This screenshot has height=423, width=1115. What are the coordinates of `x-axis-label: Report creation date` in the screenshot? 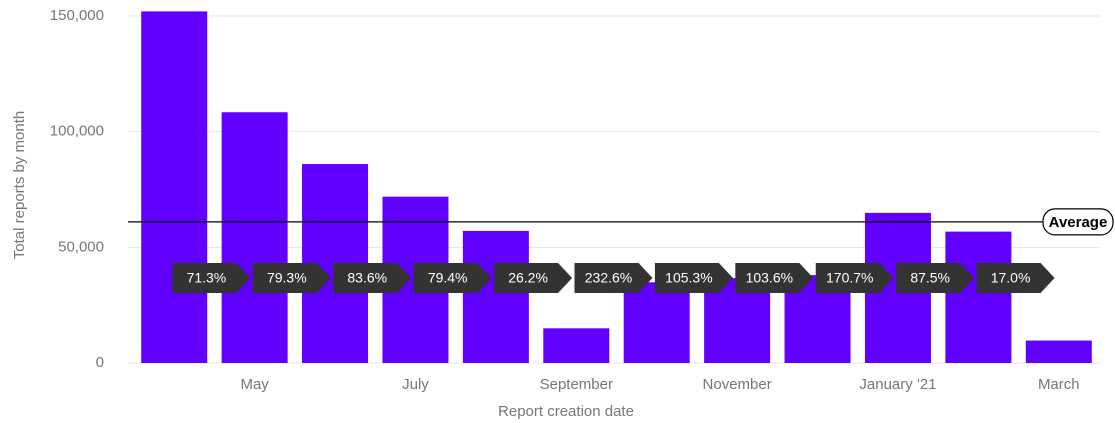 It's located at (566, 411).